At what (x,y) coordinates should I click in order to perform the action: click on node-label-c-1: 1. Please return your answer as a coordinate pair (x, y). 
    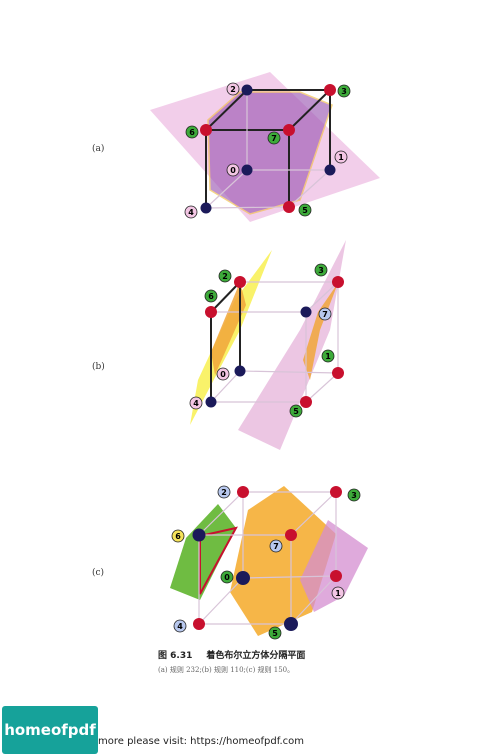
    Looking at the image, I should click on (338, 593).